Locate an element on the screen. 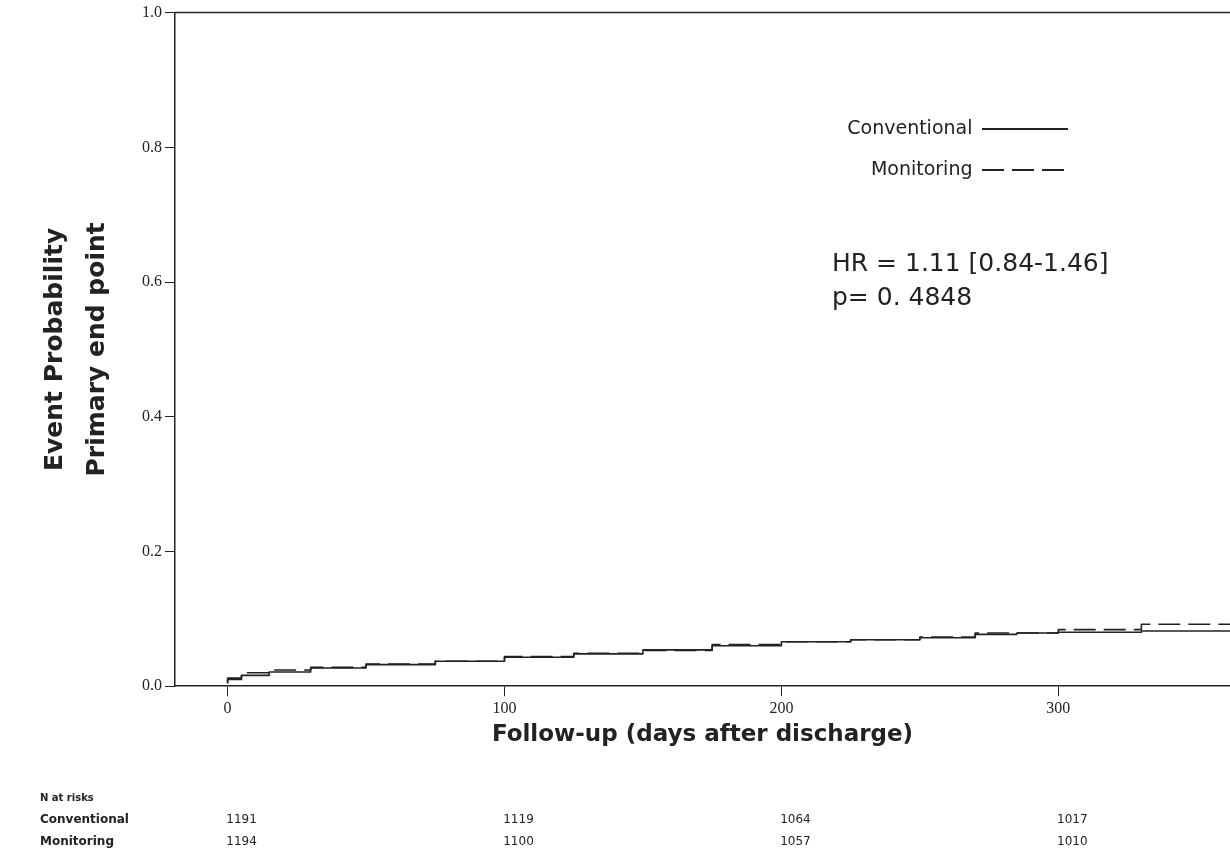 This screenshot has width=1230, height=853. text: 1100 is located at coordinates (518, 841).